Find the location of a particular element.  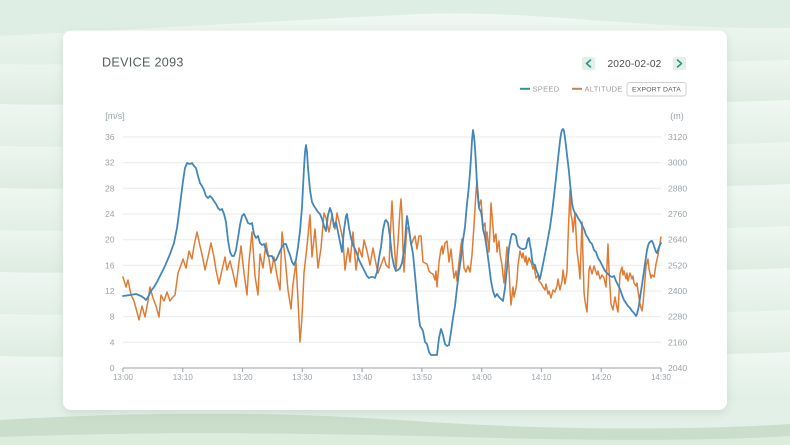

svg-text: 2640 is located at coordinates (677, 240).